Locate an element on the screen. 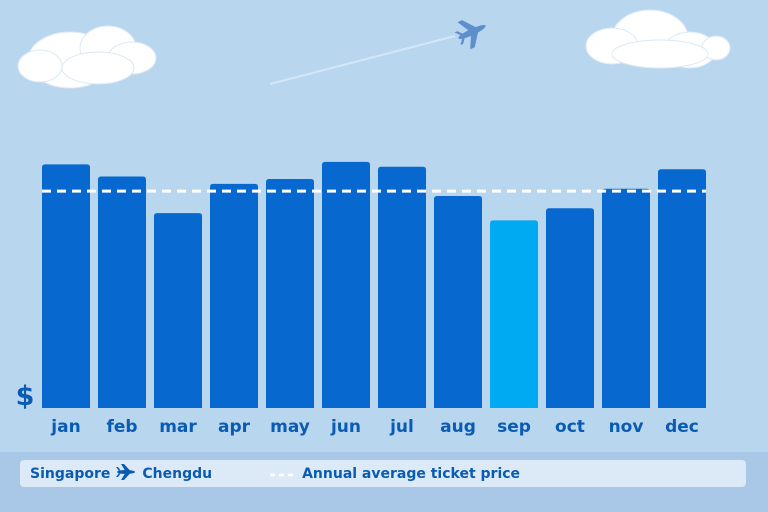 This screenshot has height=512, width=768. bar-sep is located at coordinates (514, 314).